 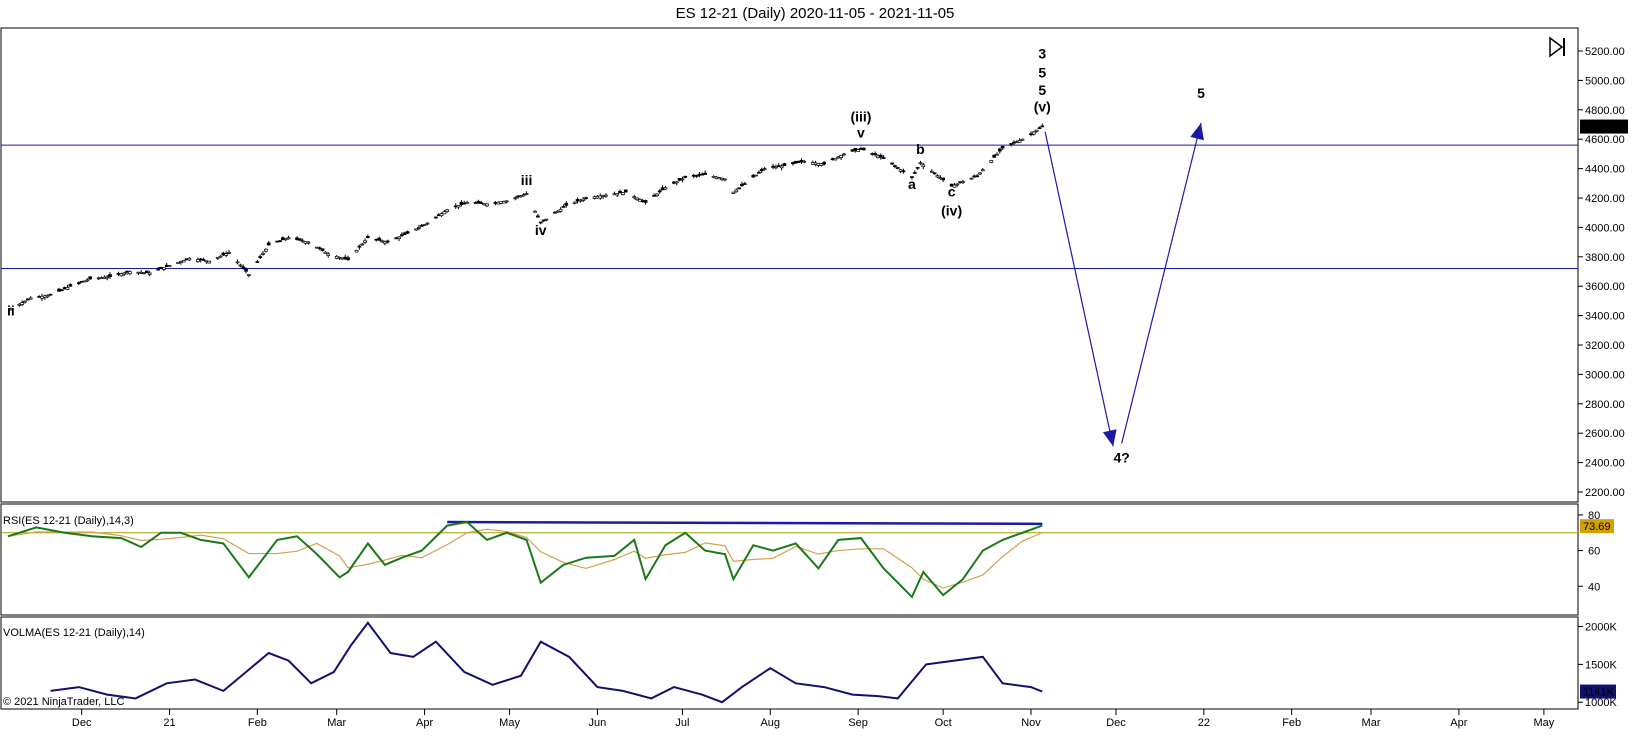 What do you see at coordinates (860, 117) in the screenshot?
I see `wave-label: (iii)` at bounding box center [860, 117].